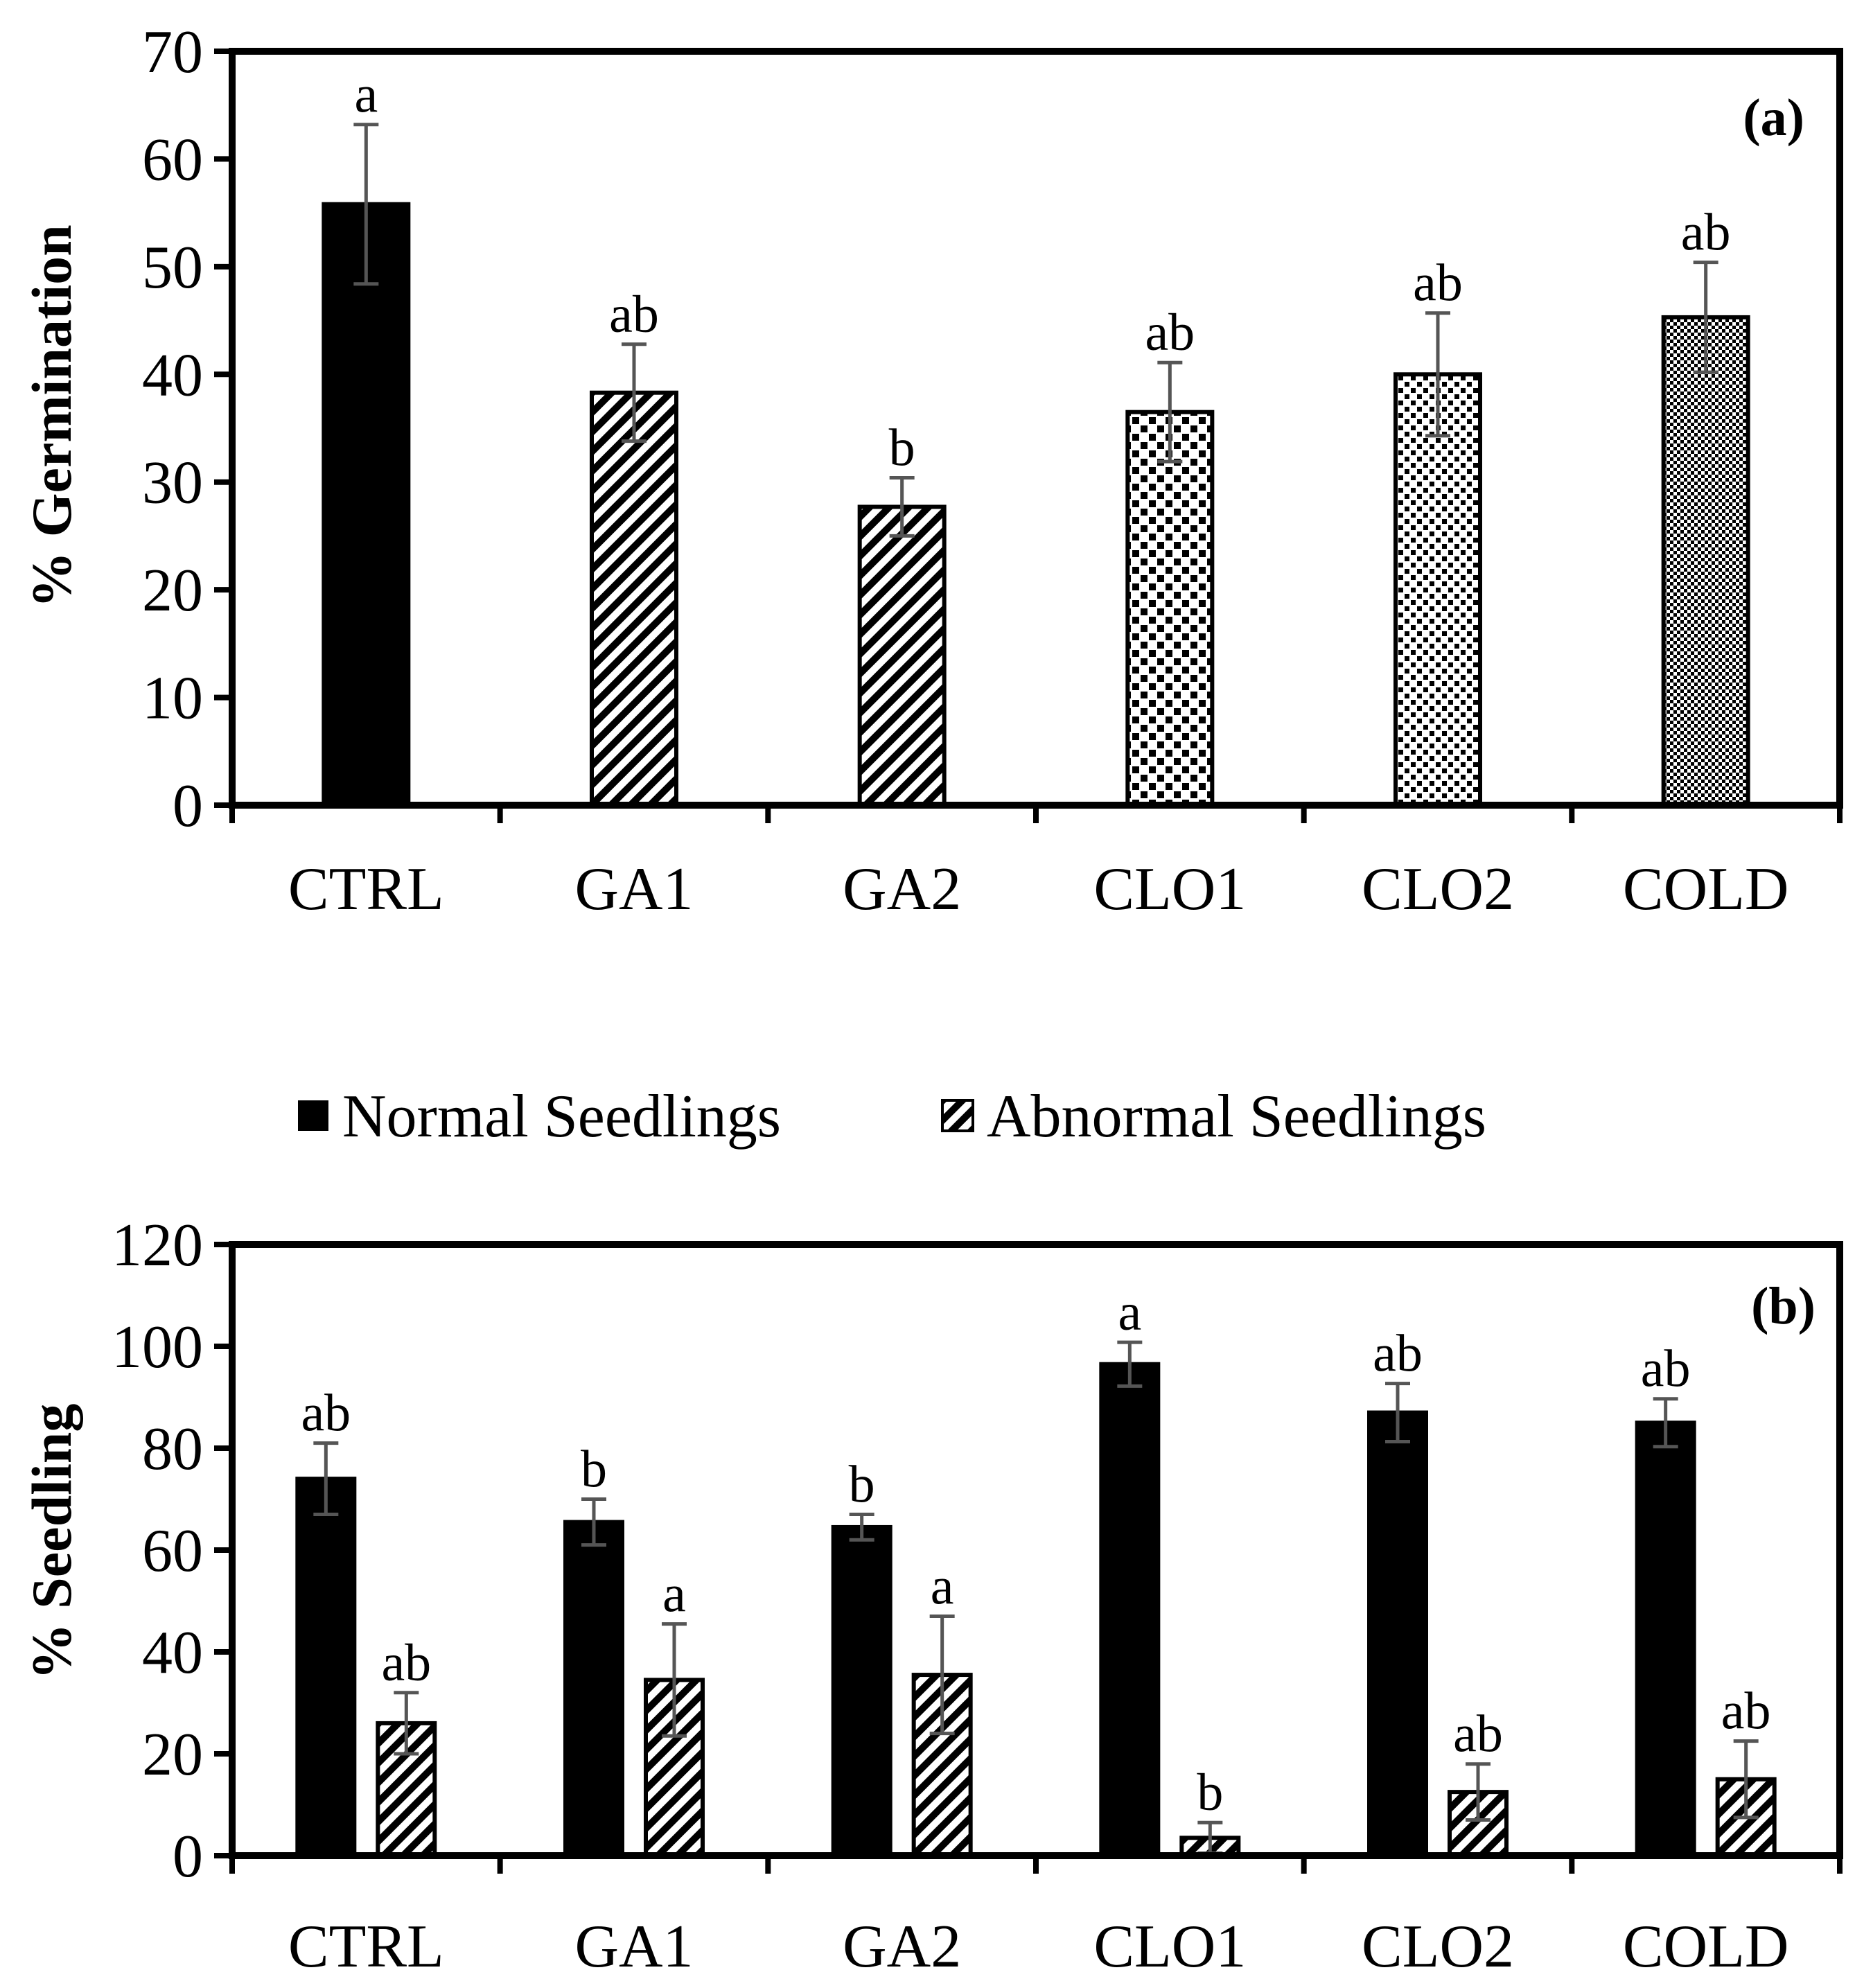 Image resolution: width=1864 pixels, height=1988 pixels. What do you see at coordinates (313, 1115) in the screenshot?
I see `legend-swatch-normal` at bounding box center [313, 1115].